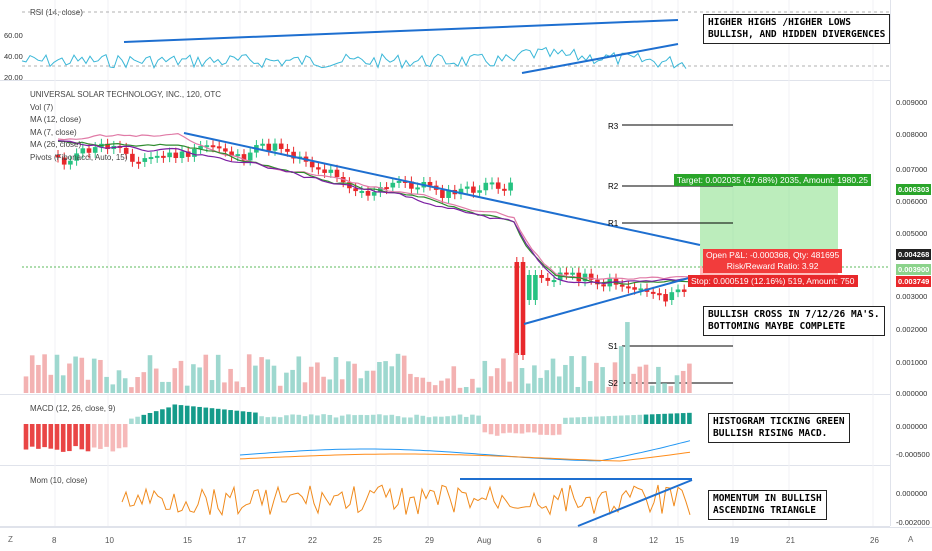 This screenshot has height=551, width=932. Describe the element at coordinates (56, 119) in the screenshot. I see `legend-ma12: MA (12, close)` at that location.